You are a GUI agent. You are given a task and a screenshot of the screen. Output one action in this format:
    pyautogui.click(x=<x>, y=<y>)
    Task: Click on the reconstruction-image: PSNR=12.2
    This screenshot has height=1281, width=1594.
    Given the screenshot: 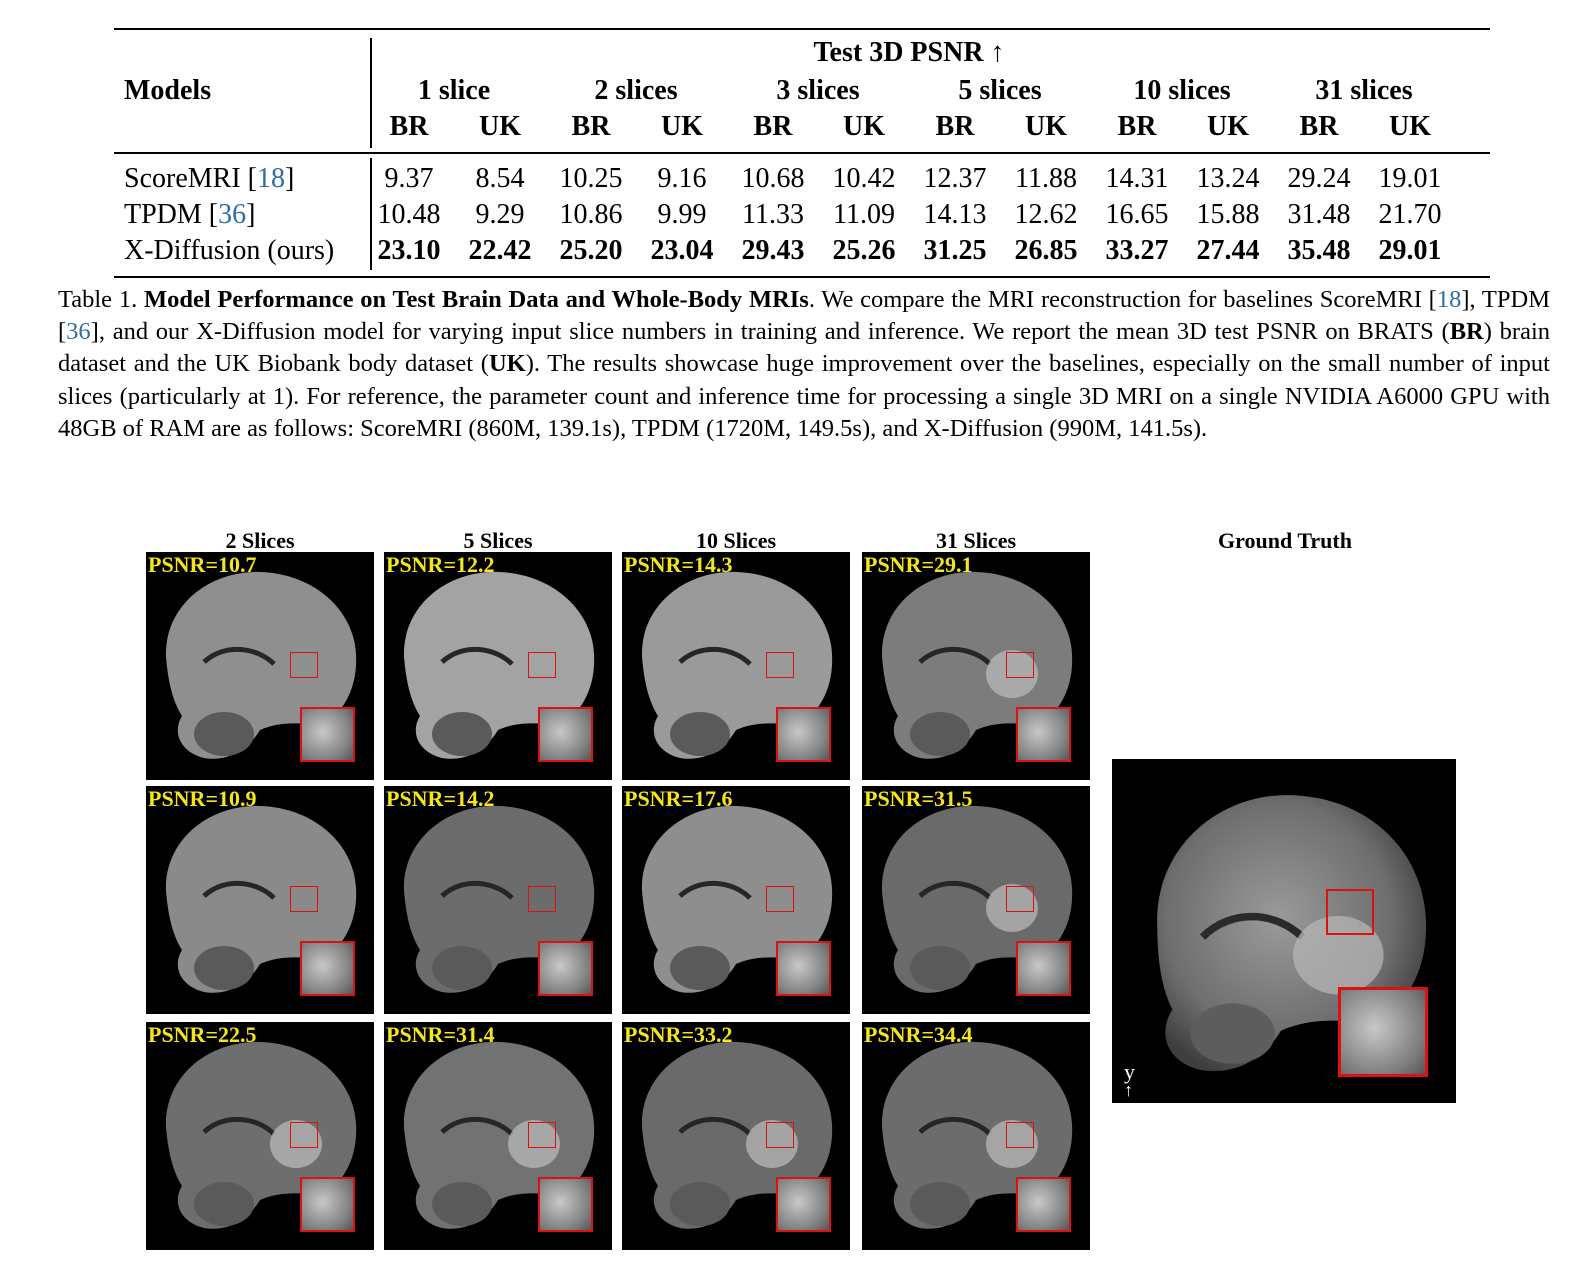 What is the action you would take?
    pyautogui.click(x=498, y=666)
    